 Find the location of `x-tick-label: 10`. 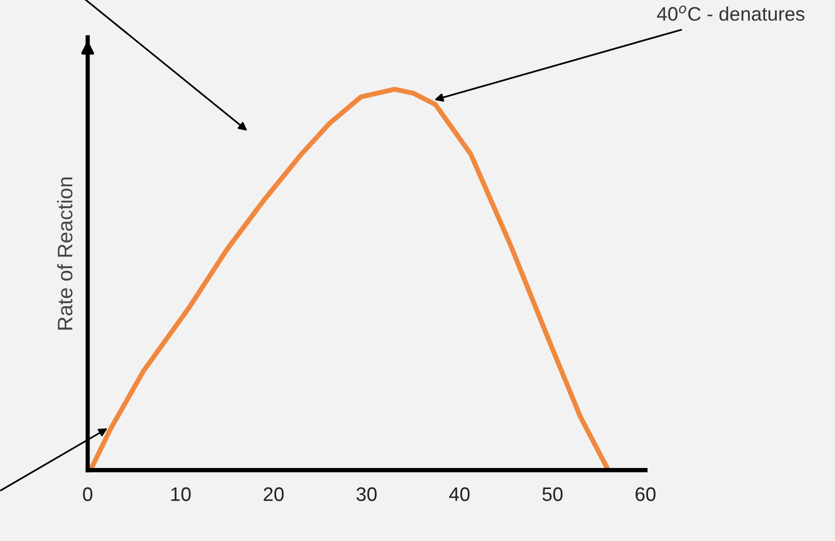

x-tick-label: 10 is located at coordinates (181, 494).